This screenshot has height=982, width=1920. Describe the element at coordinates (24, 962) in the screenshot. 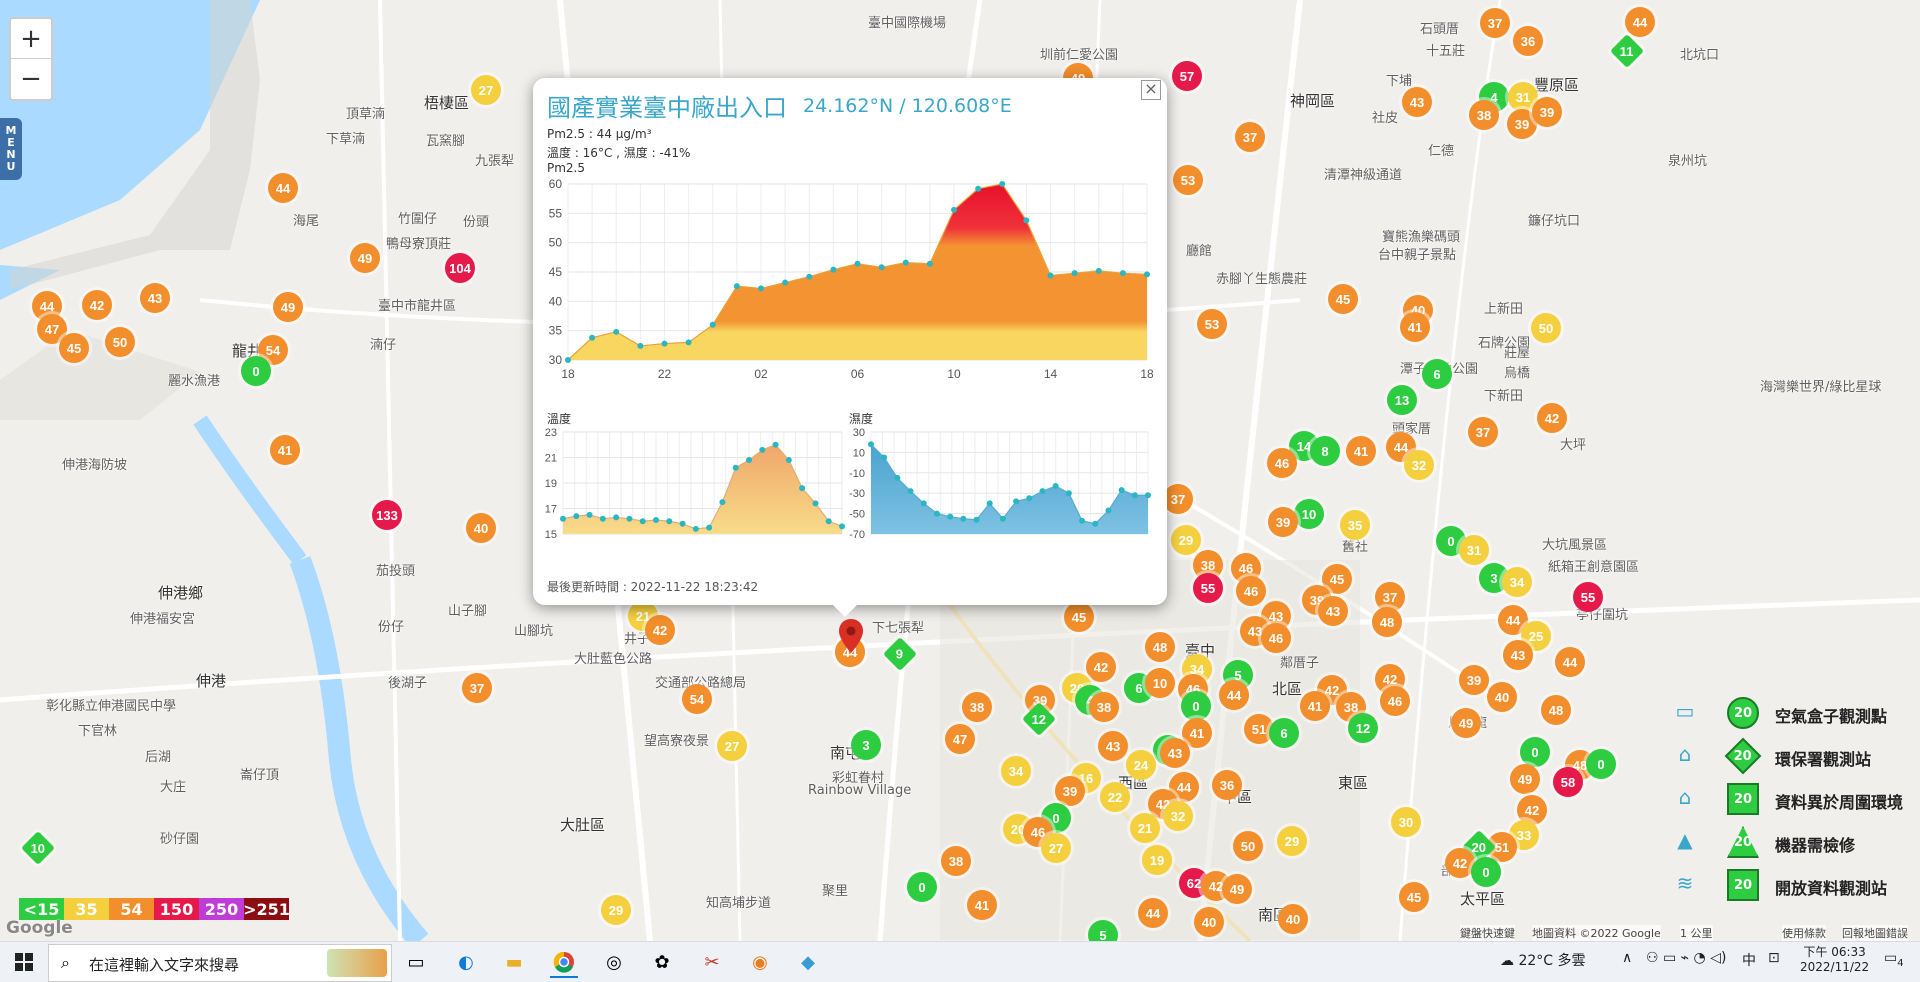

I see `windows-start-icon` at that location.